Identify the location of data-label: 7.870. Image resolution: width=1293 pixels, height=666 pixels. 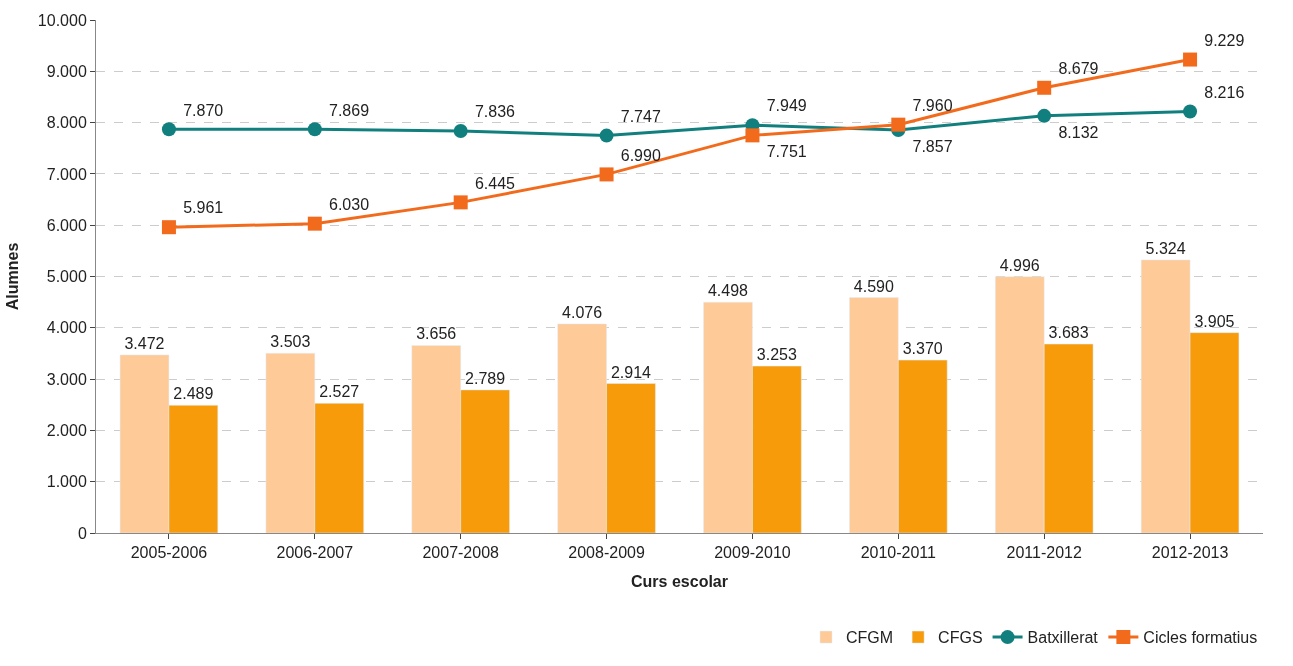
(203, 110).